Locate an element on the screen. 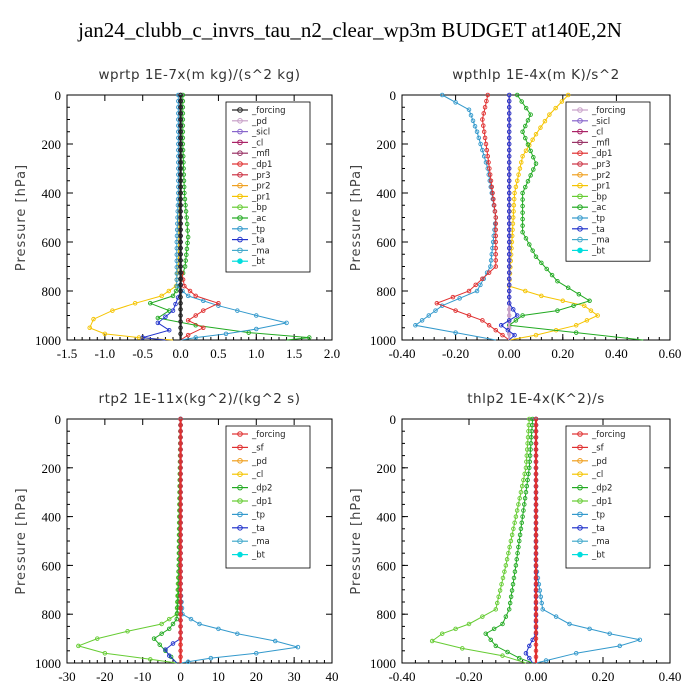  x-tick-label: -0.20 is located at coordinates (455, 353).